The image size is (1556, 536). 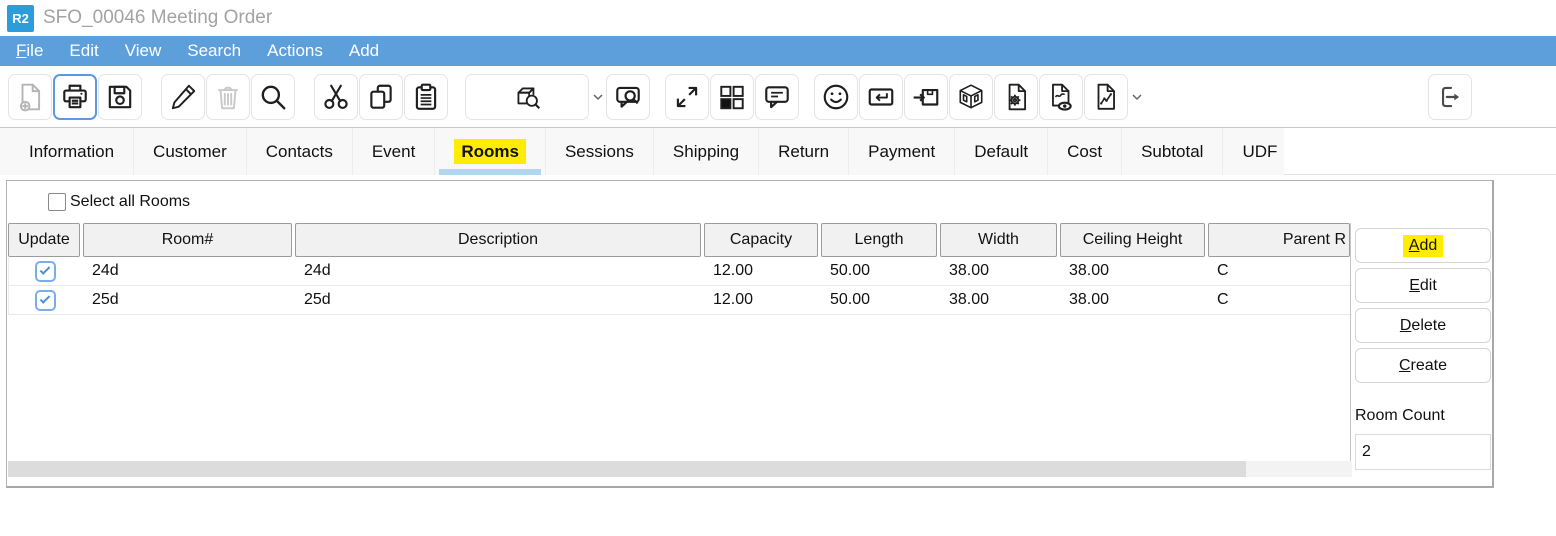 What do you see at coordinates (498, 240) in the screenshot?
I see `column-header-description: Description` at bounding box center [498, 240].